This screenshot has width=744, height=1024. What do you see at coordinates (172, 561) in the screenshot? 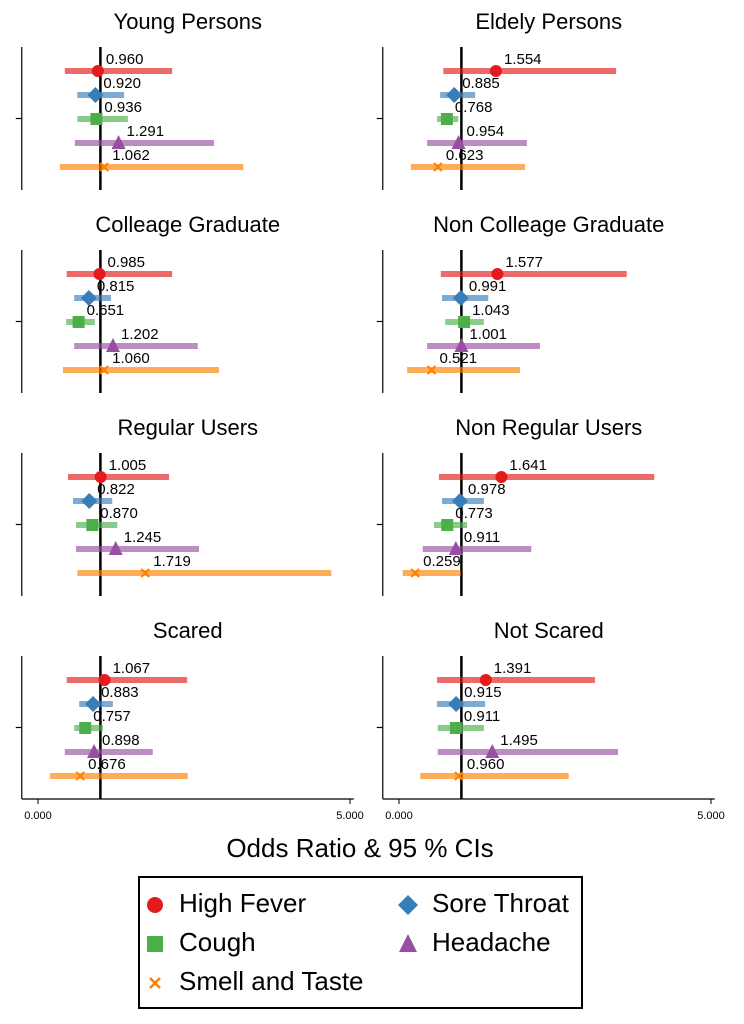
I see `value-label: 1.719` at bounding box center [172, 561].